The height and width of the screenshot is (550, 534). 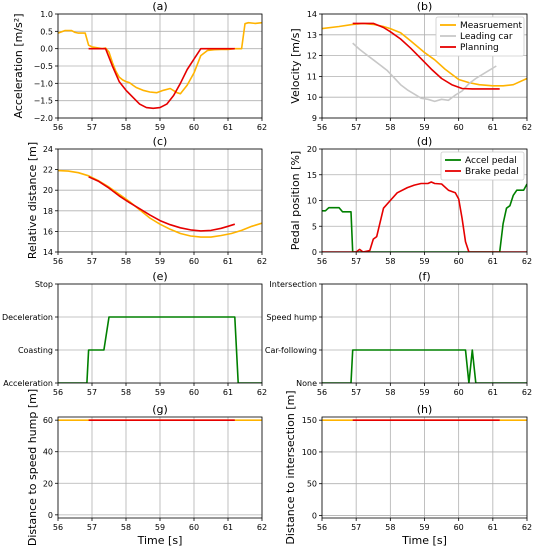 I want to click on y-tick-label: −1.0, so click(x=43, y=83).